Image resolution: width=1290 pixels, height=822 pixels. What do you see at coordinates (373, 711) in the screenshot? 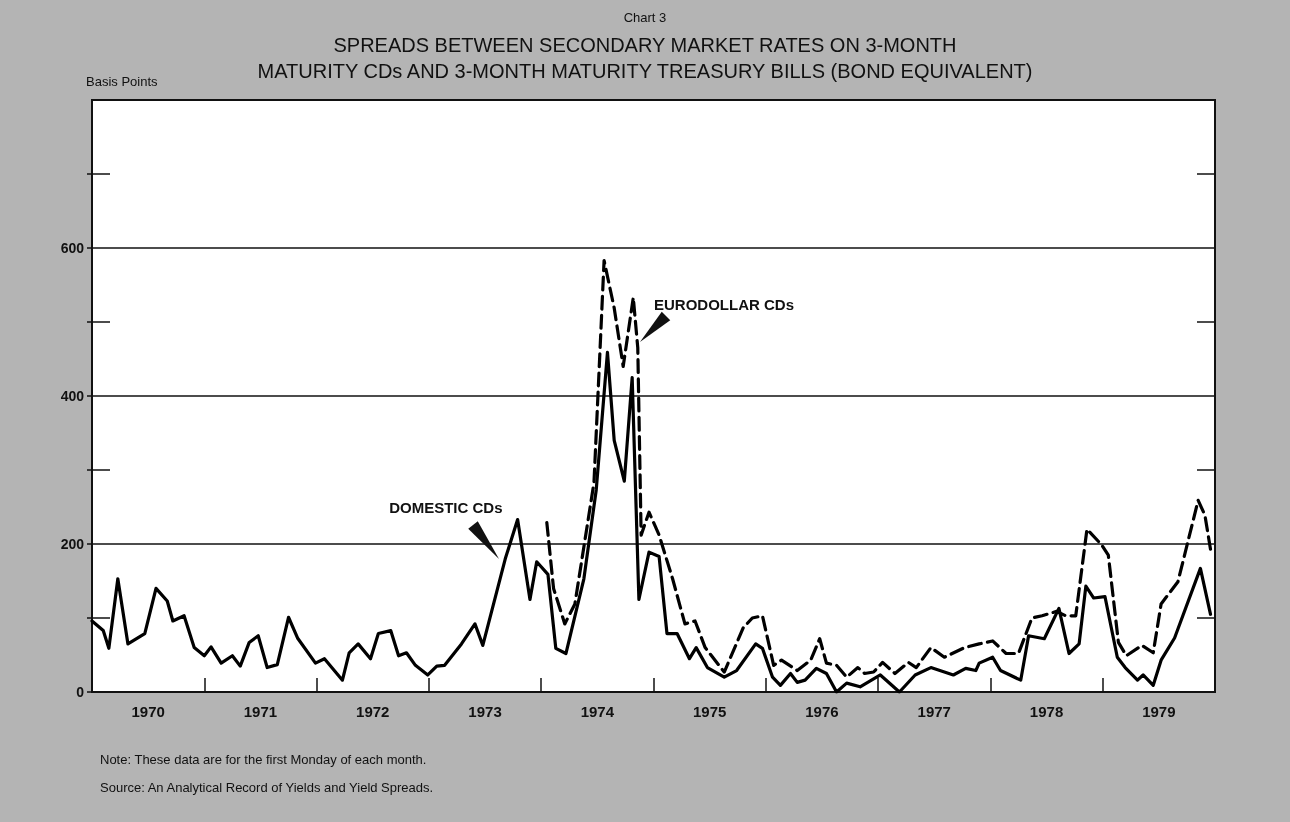
I see `x-tick-label: 1972` at bounding box center [373, 711].